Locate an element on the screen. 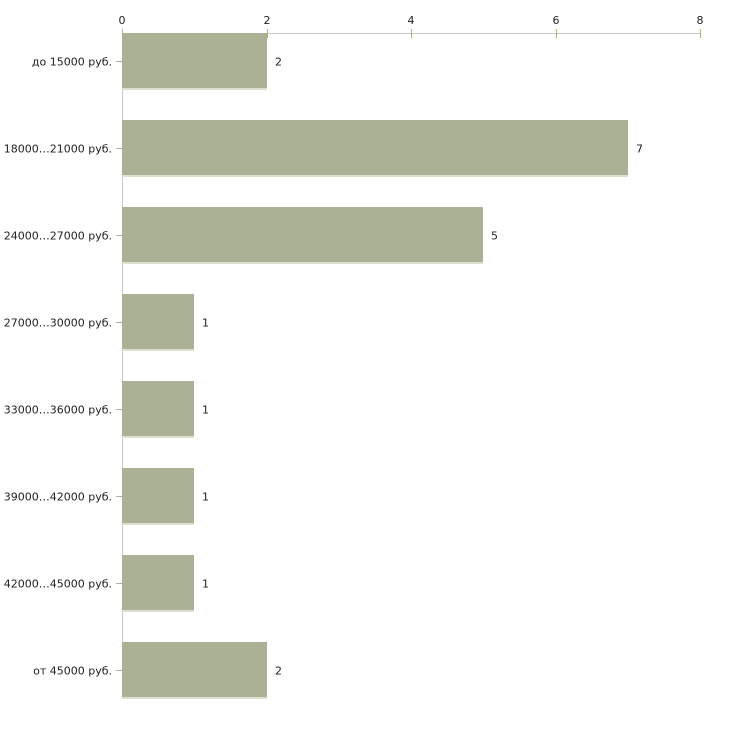 The image size is (730, 730). bar-row: 18000…21000 руб. 7 is located at coordinates (365, 148).